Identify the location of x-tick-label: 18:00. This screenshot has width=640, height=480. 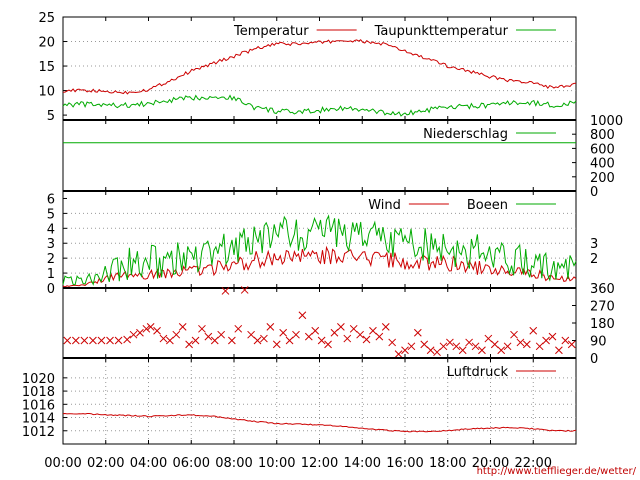
(447, 463).